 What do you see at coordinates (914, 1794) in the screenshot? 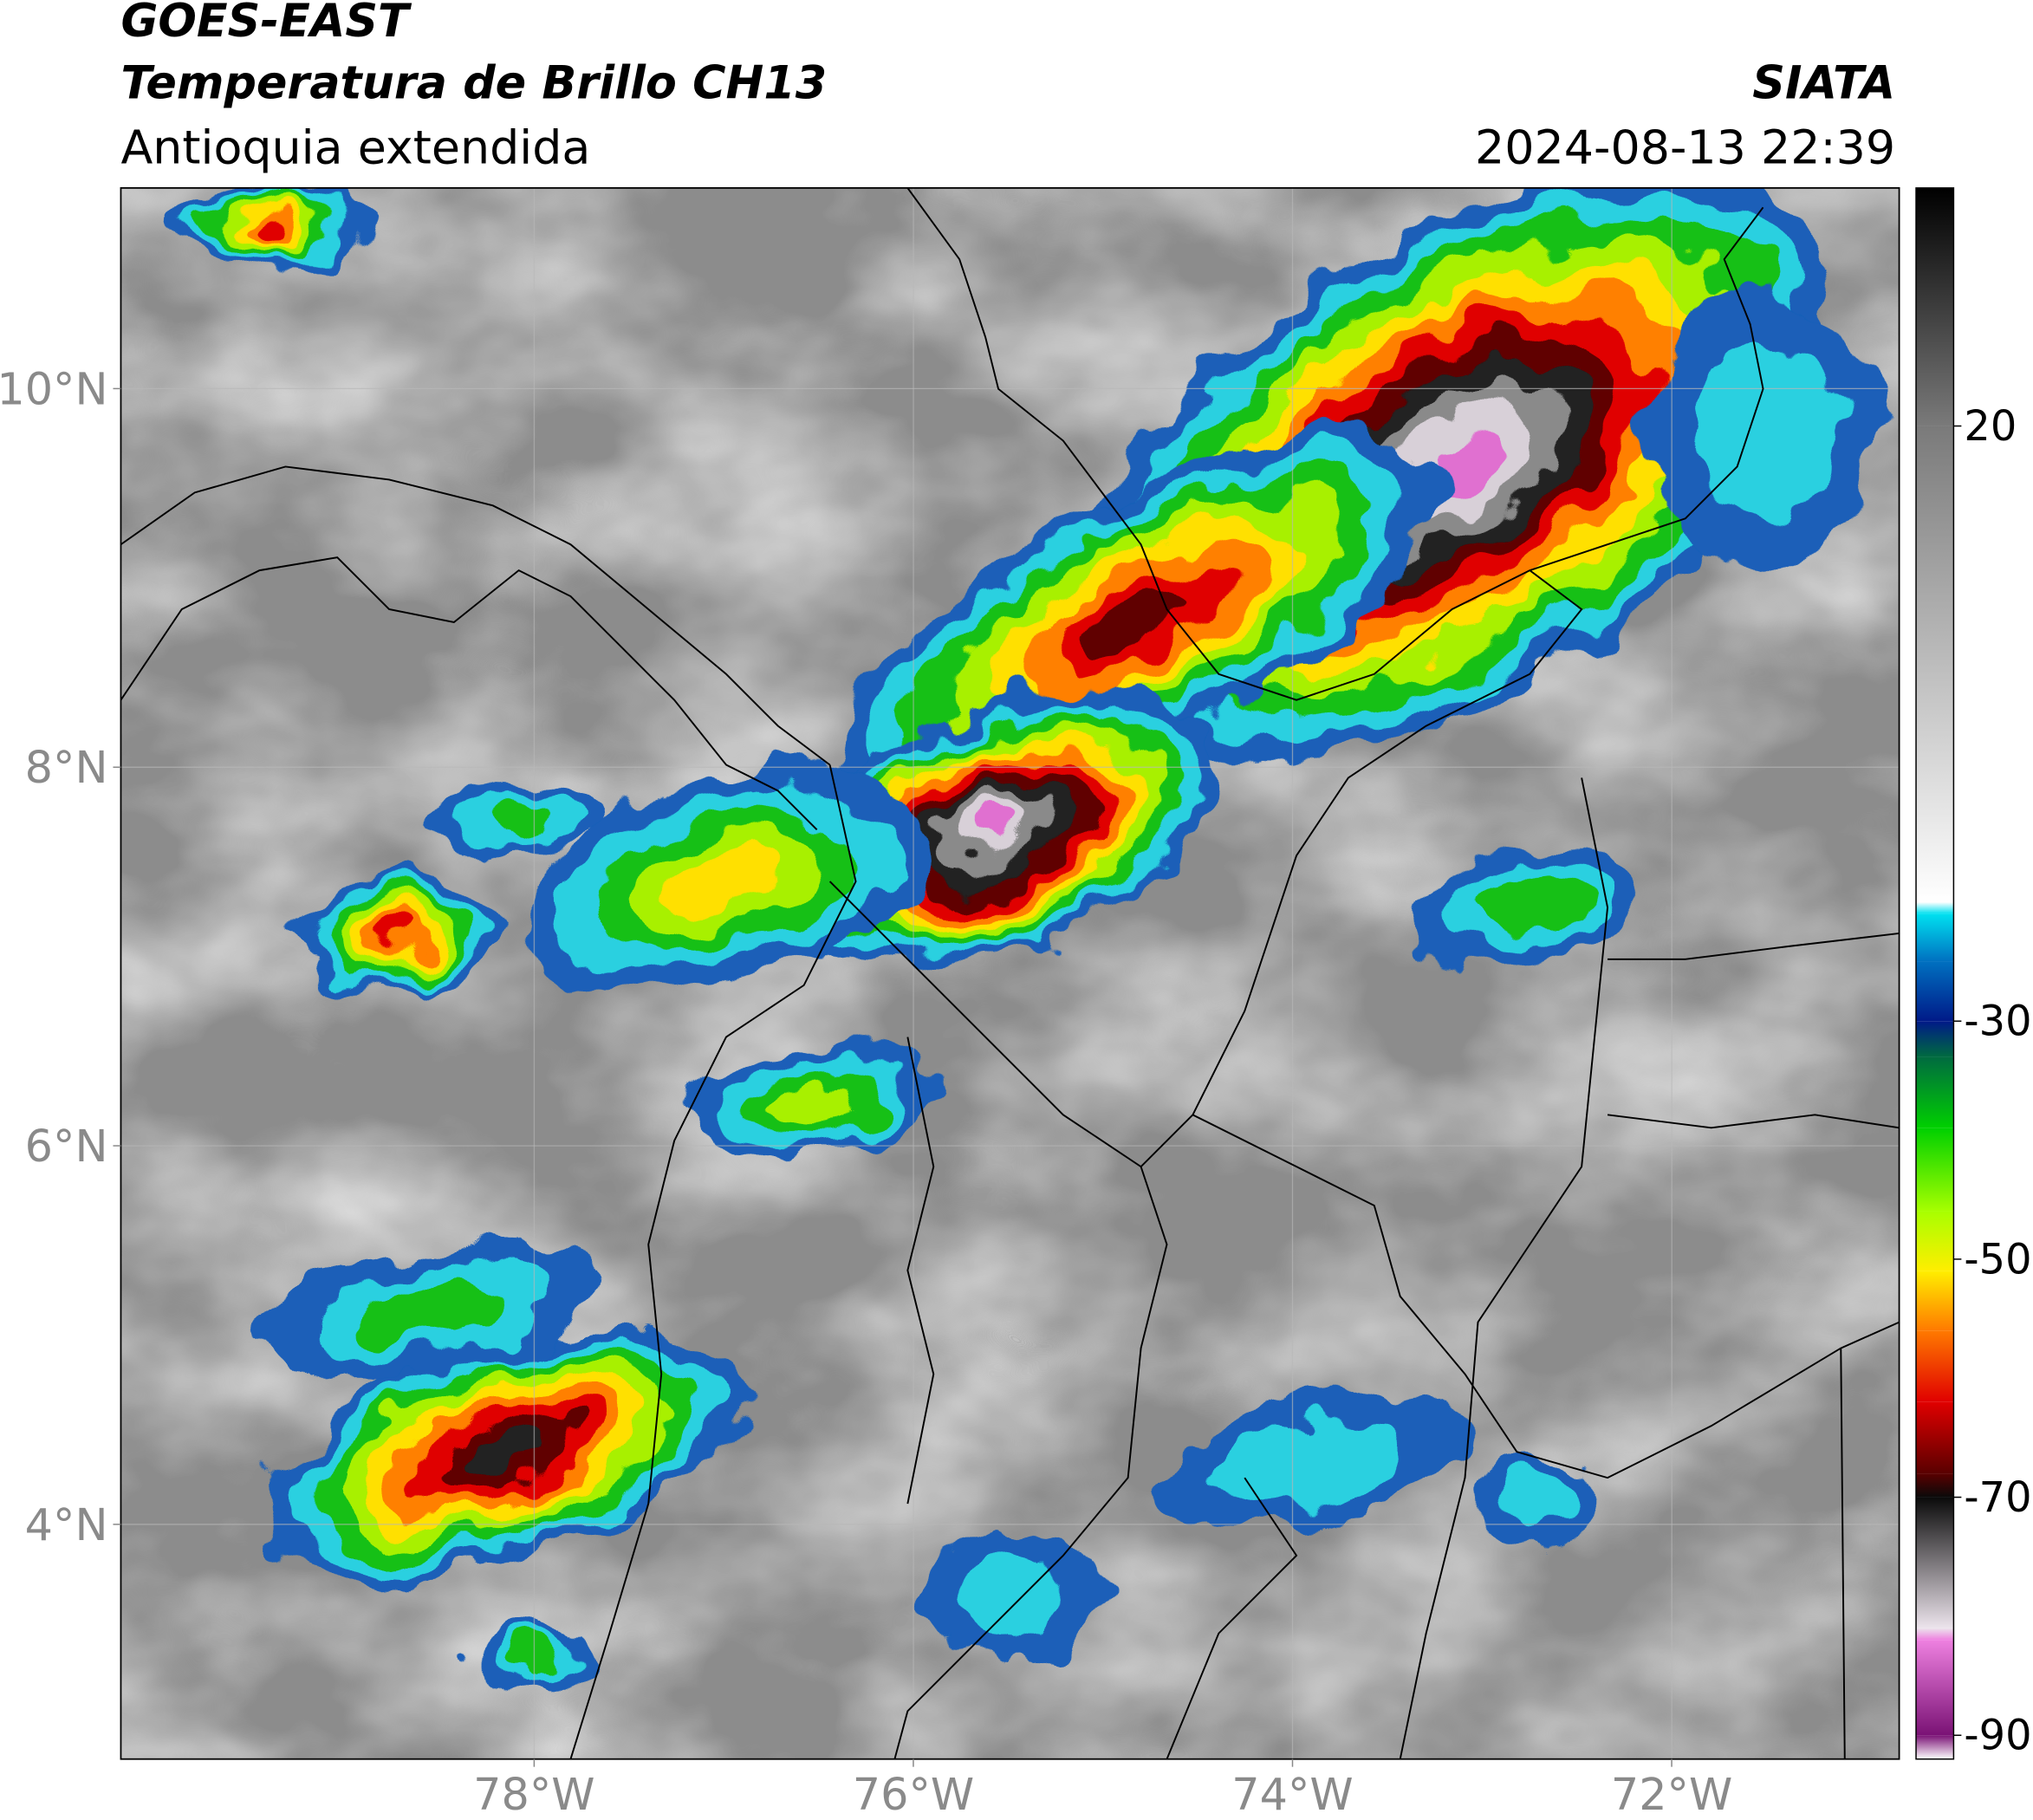
I see `x-tick-label: 76°W` at bounding box center [914, 1794].